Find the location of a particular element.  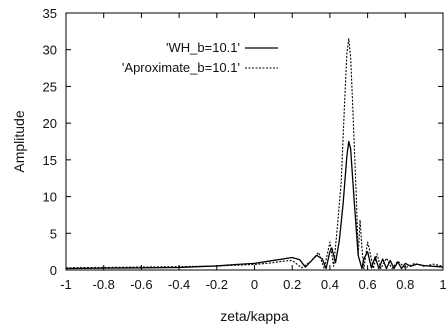

y-tick-label: 10 is located at coordinates (50, 197).